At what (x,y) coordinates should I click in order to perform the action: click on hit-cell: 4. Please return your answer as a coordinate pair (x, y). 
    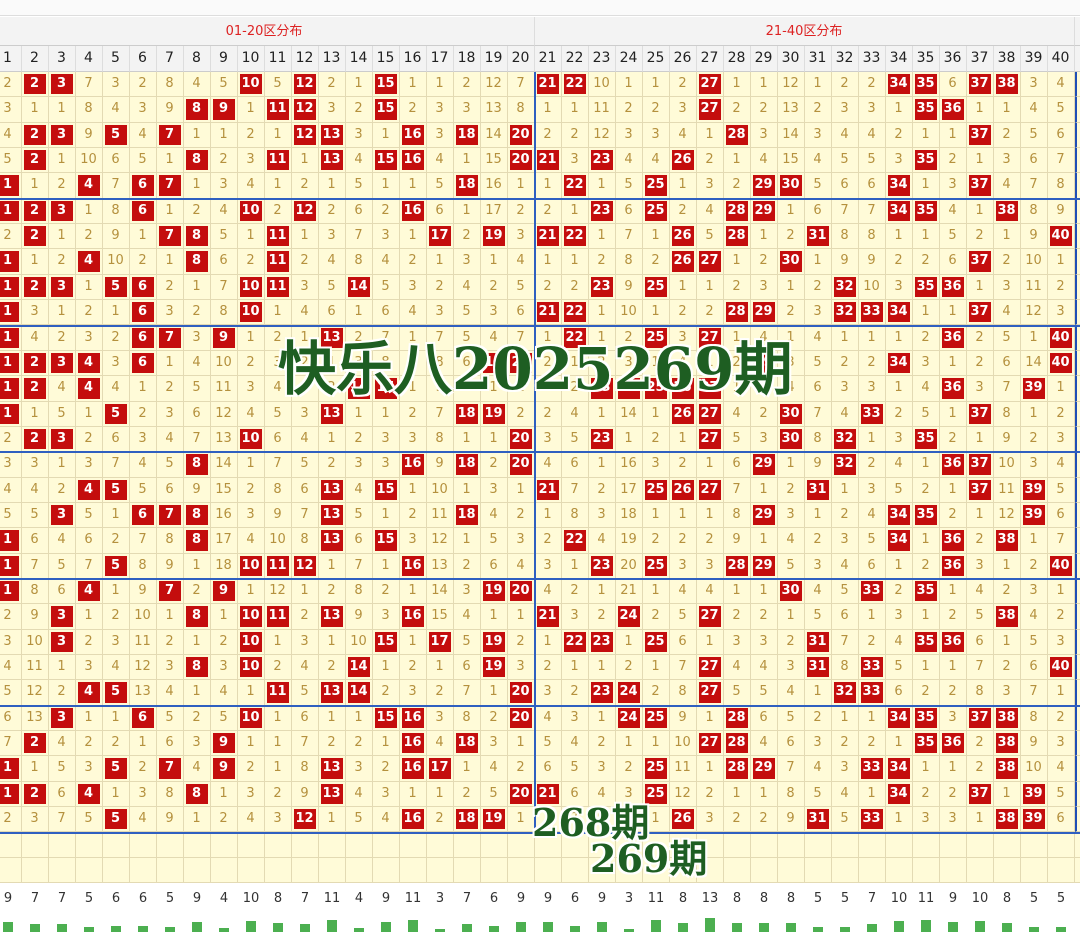
    Looking at the image, I should click on (89, 262).